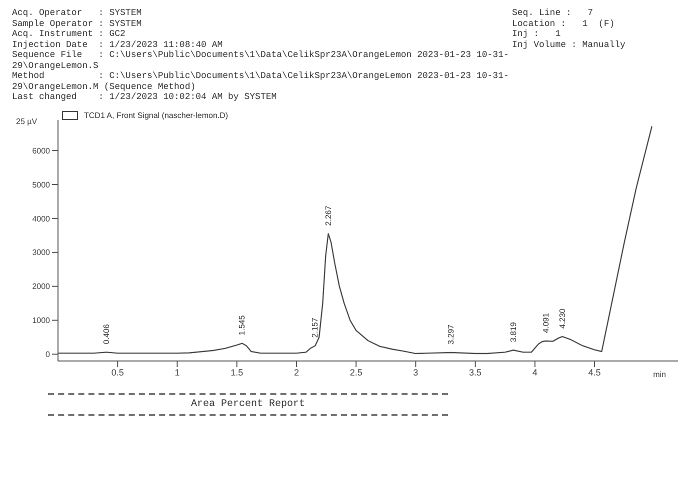 This screenshot has height=488, width=700. Describe the element at coordinates (69, 34) in the screenshot. I see `text: Acq. Instrument : GC2` at that location.